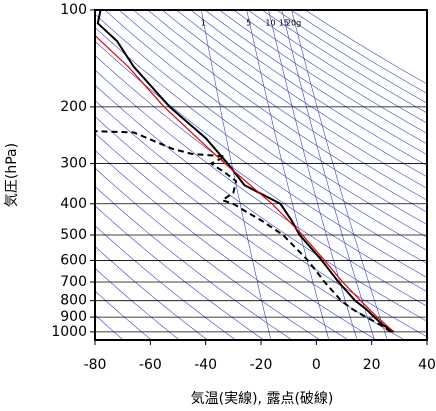 Image resolution: width=436 pixels, height=411 pixels. Describe the element at coordinates (270, 23) in the screenshot. I see `mixing-ratio-label: 10` at that location.